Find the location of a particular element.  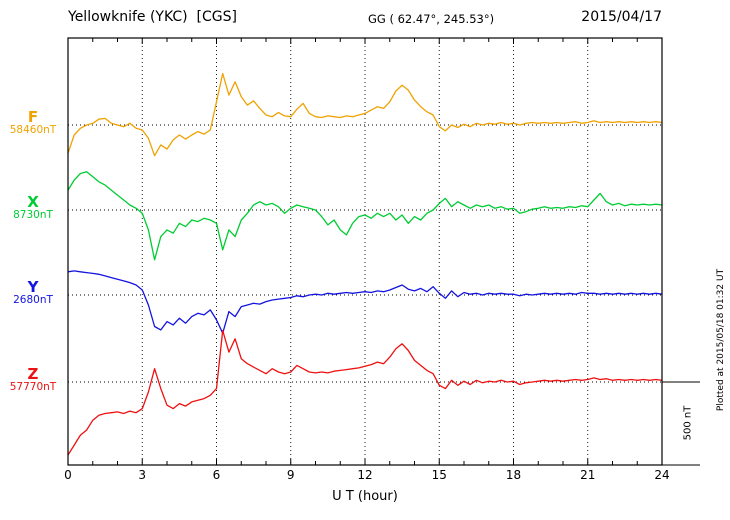

trace-baseline-value: 58460nT is located at coordinates (33, 130).